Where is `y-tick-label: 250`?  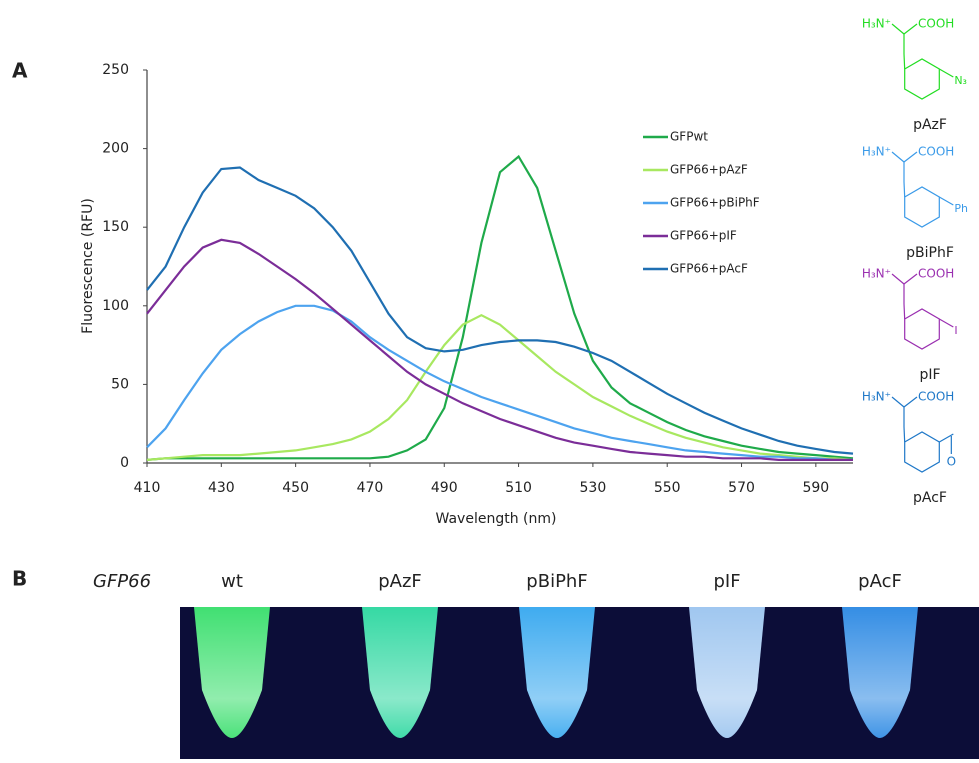 y-tick-label: 250 is located at coordinates (115, 70).